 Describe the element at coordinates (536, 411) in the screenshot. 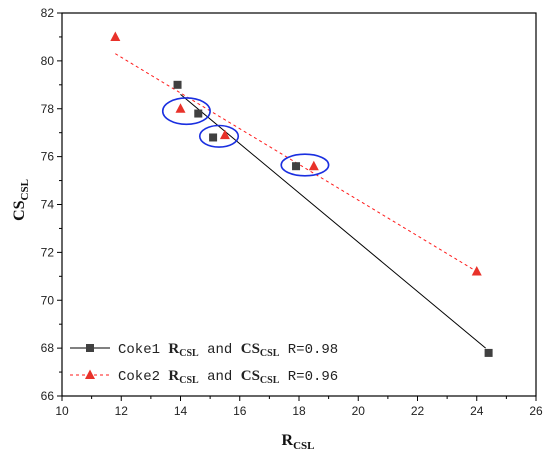

I see `x-tick-label: 26` at that location.